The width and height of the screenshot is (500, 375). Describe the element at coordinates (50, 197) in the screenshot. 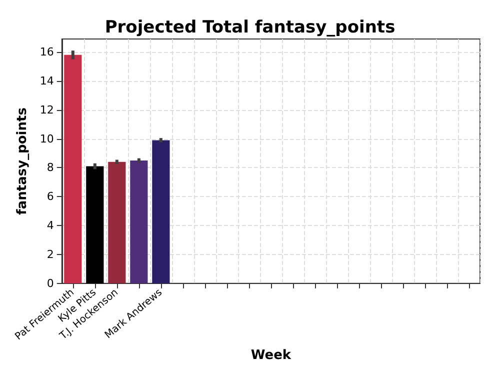

I see `y-tick-label: 6` at that location.